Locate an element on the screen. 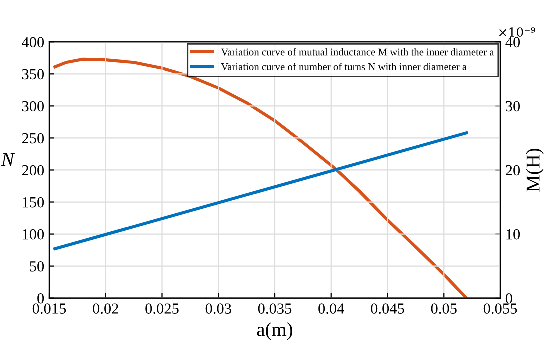 This screenshot has width=550, height=351. y2-tick-label: 20 is located at coordinates (513, 170).